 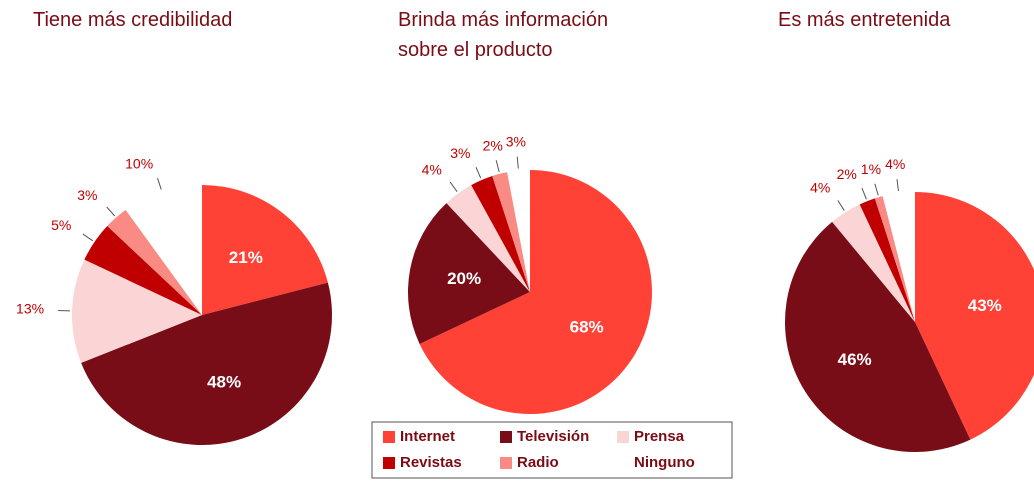 I want to click on legend-box, so click(x=552, y=450).